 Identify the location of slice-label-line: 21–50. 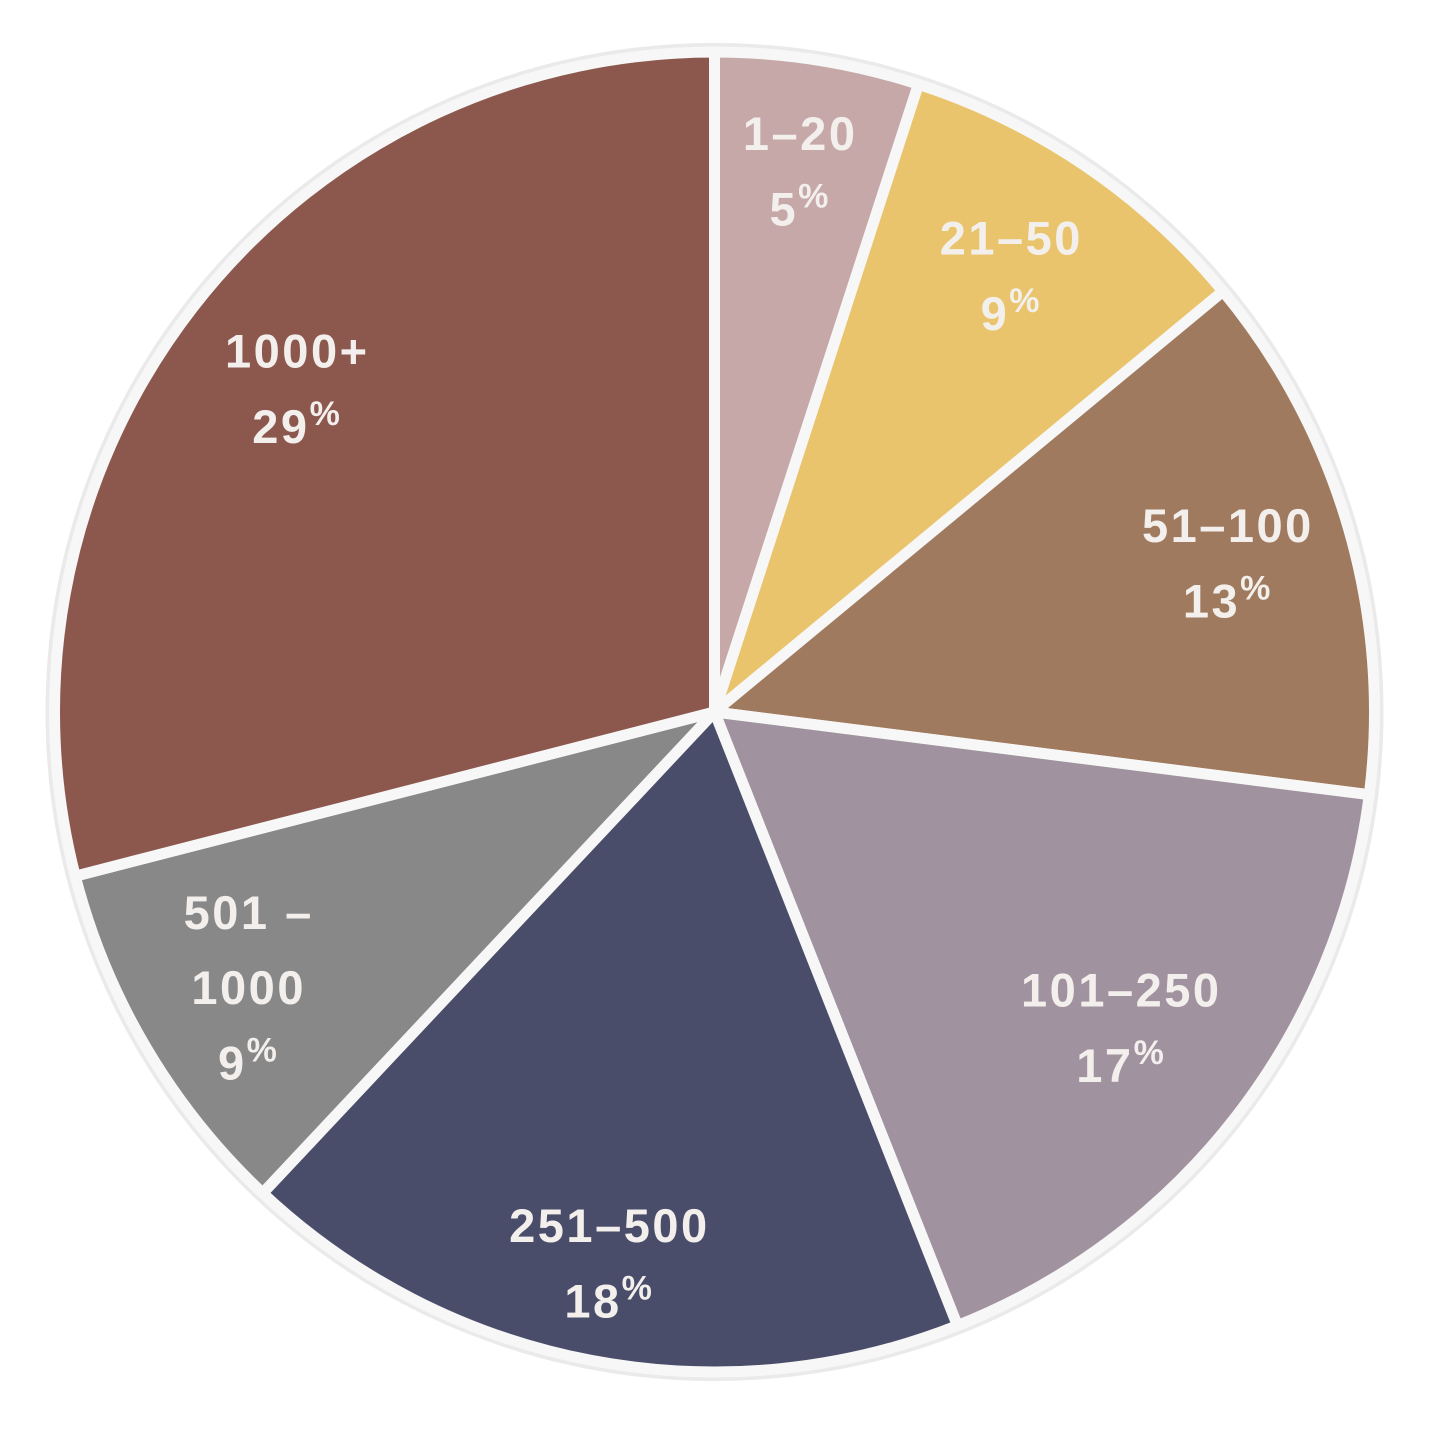
(1011, 237).